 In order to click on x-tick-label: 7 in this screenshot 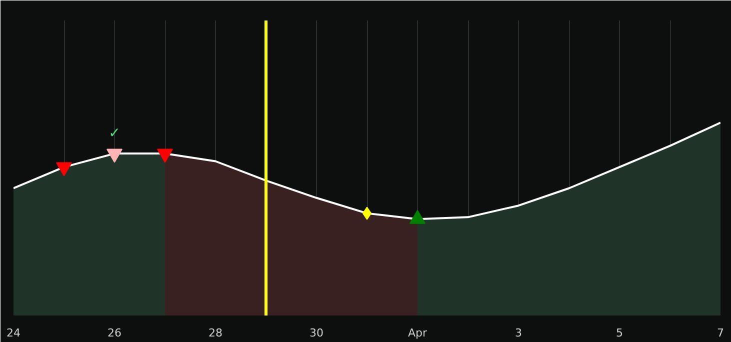, I will do `click(720, 333)`.